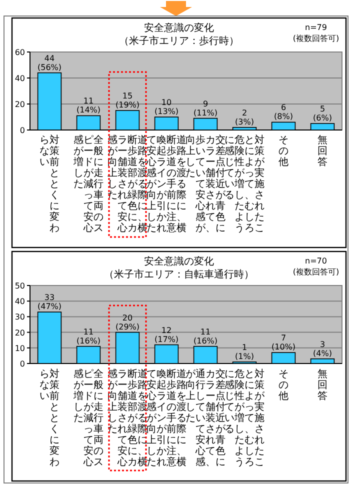 The width and height of the screenshot is (352, 485). What do you see at coordinates (179, 41) in the screenshot?
I see `chart-subtitle: （米子市エリア：歩行時）` at bounding box center [179, 41].